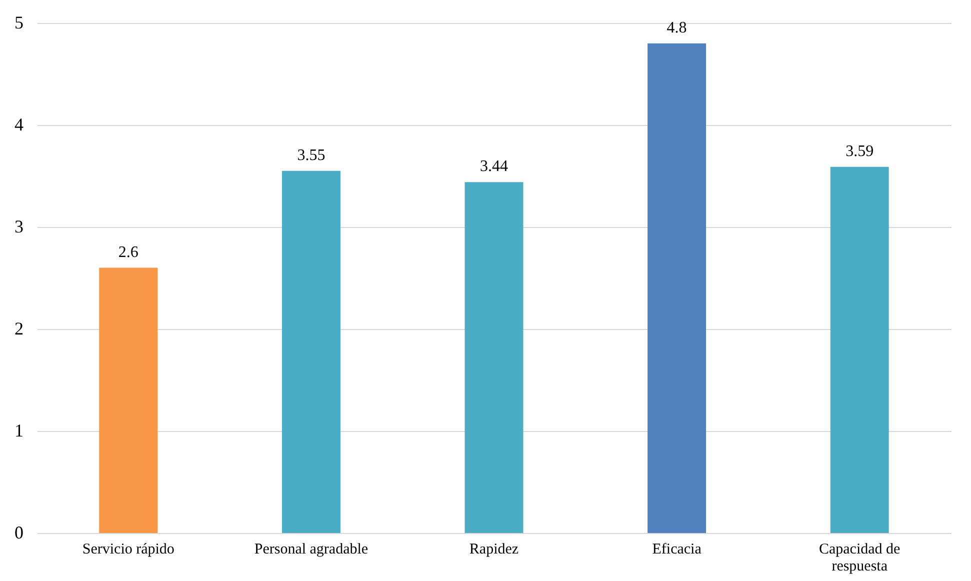 This screenshot has width=971, height=581. What do you see at coordinates (128, 550) in the screenshot?
I see `x-tick-label: Servicio rápido` at bounding box center [128, 550].